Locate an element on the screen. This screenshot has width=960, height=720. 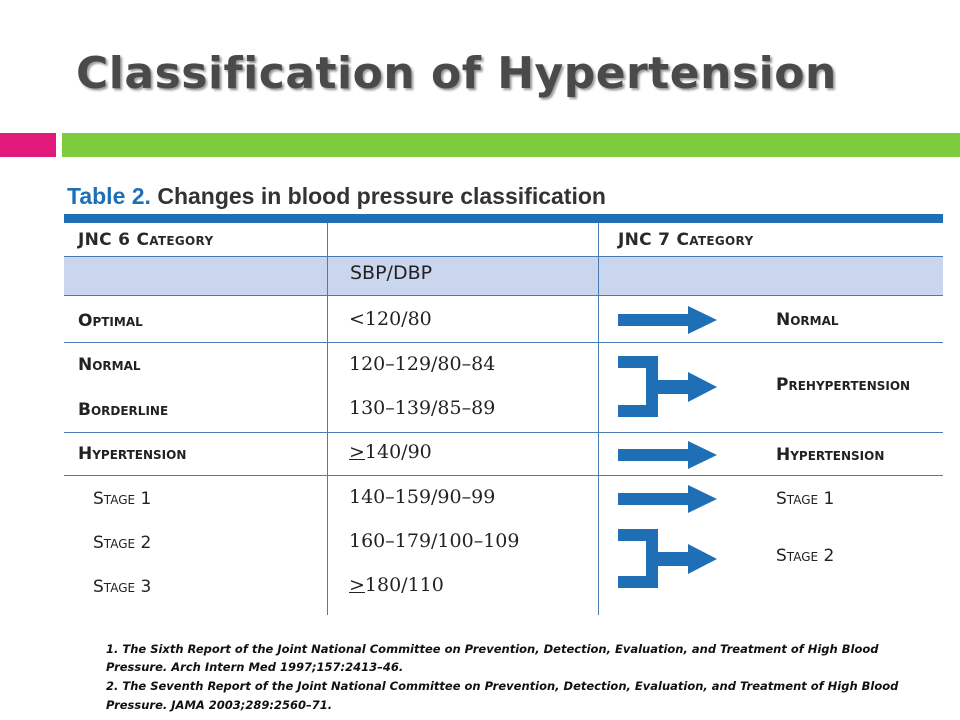
table-caption-text: Changes in blood pressure classification is located at coordinates (381, 196).